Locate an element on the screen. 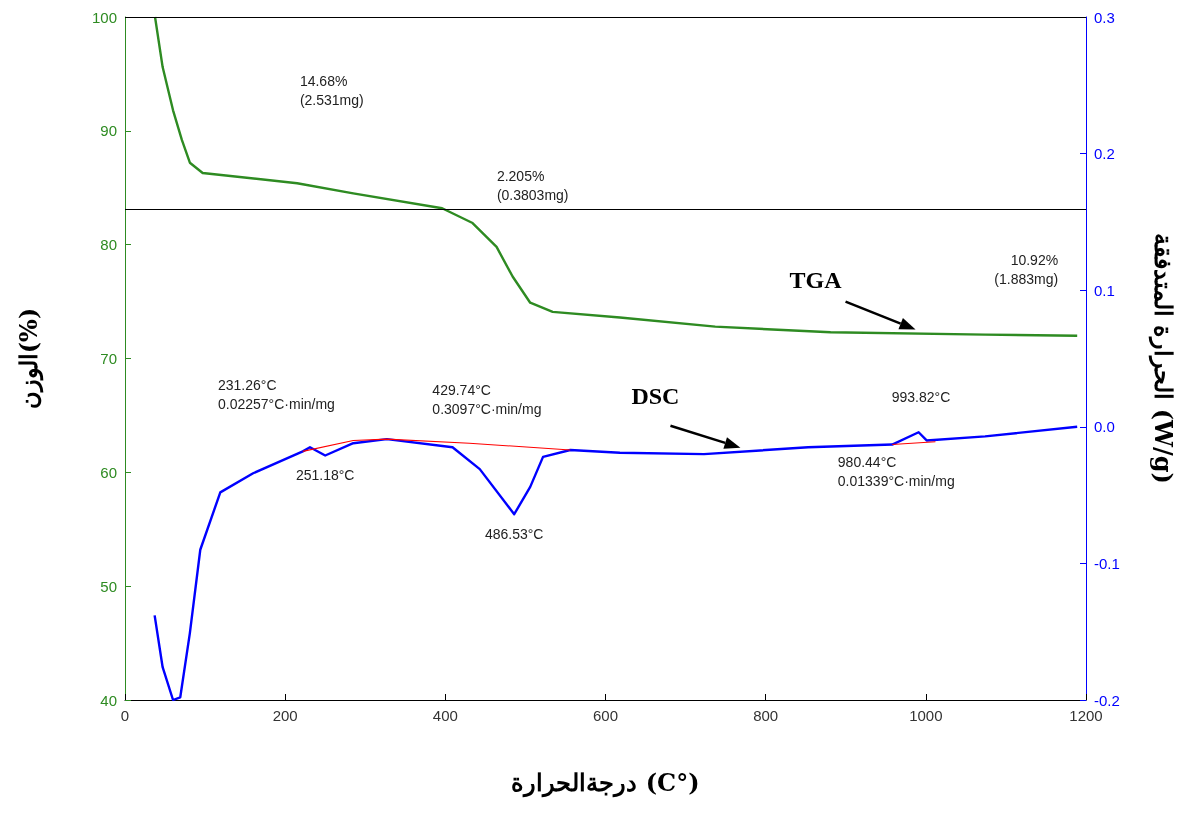 The width and height of the screenshot is (1195, 816). y-tick-label: 40 is located at coordinates (108, 700).